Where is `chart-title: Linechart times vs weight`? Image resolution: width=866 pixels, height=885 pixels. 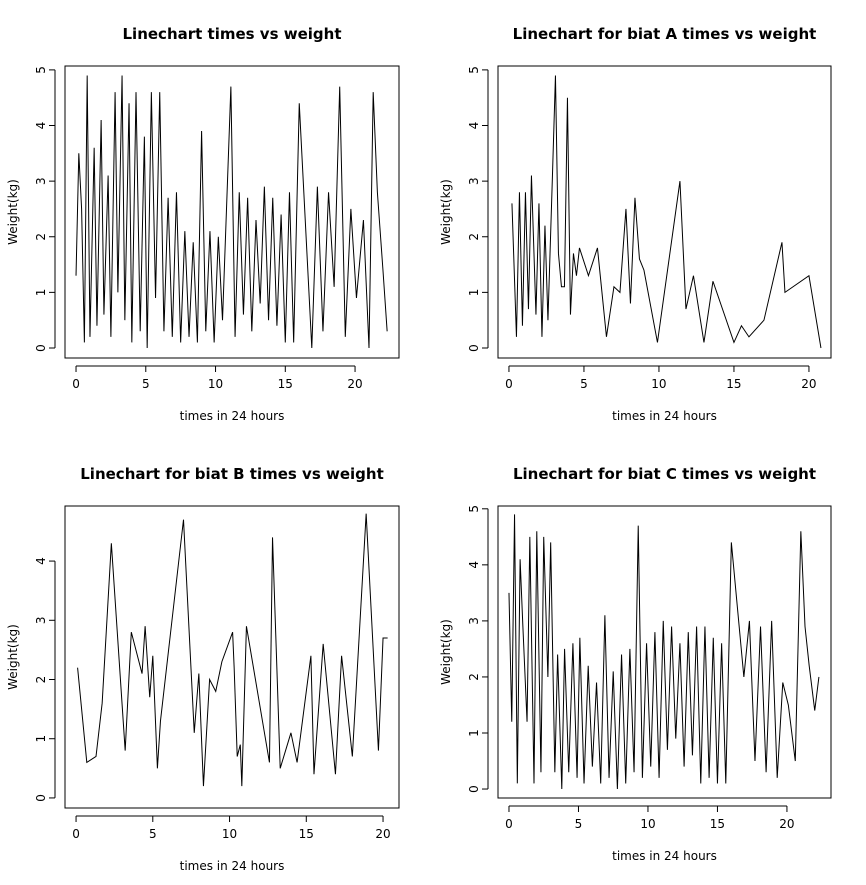 chart-title: Linechart times vs weight is located at coordinates (232, 34).